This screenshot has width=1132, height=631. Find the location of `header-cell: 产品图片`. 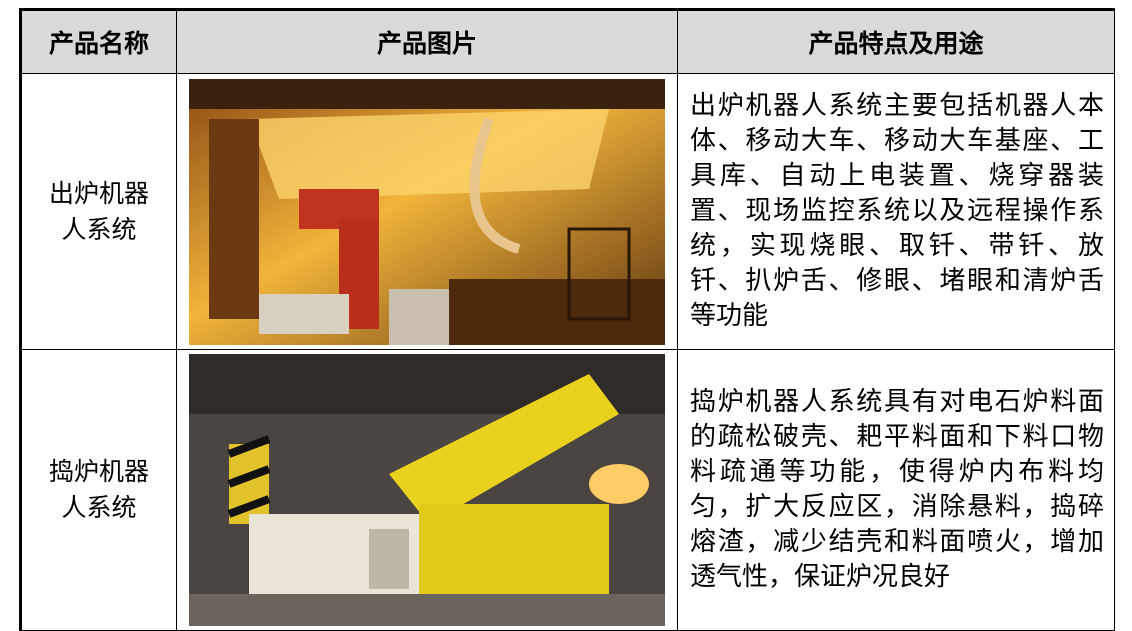

header-cell: 产品图片 is located at coordinates (427, 41).